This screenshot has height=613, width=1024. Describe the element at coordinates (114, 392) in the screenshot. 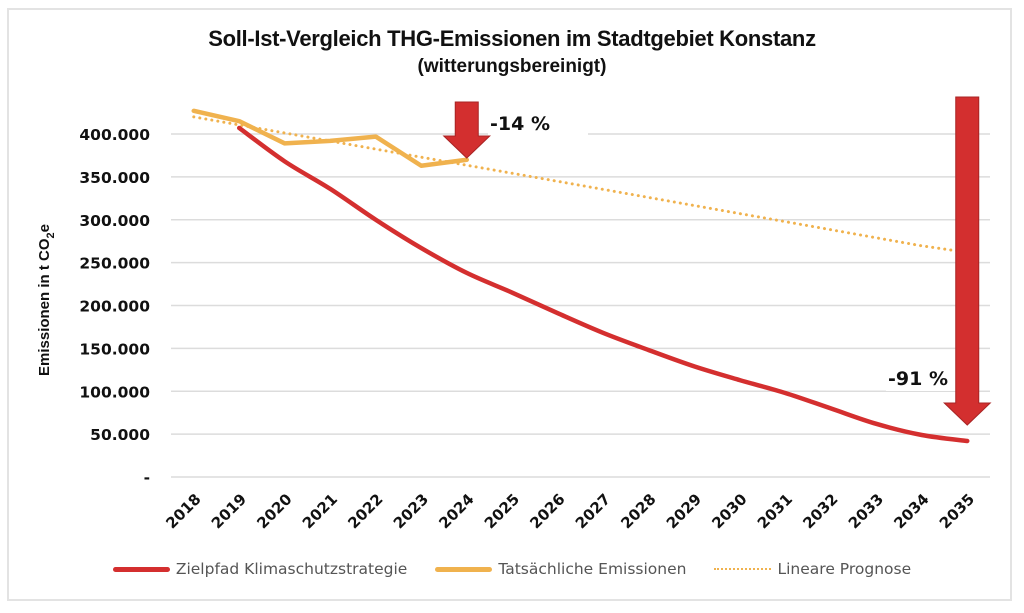

I see `y-tick-label: 100.000` at that location.